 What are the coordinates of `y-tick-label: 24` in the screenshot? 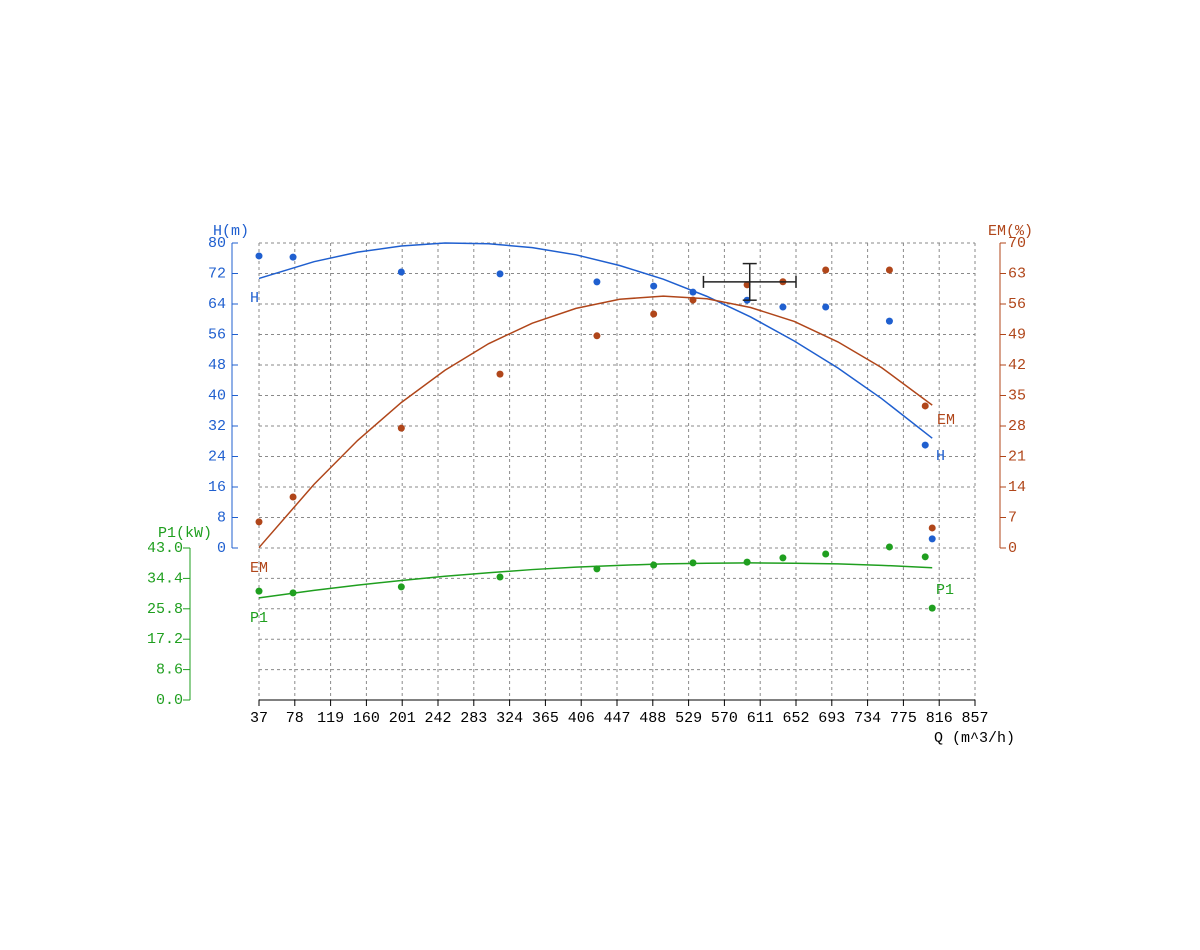 It's located at (217, 456).